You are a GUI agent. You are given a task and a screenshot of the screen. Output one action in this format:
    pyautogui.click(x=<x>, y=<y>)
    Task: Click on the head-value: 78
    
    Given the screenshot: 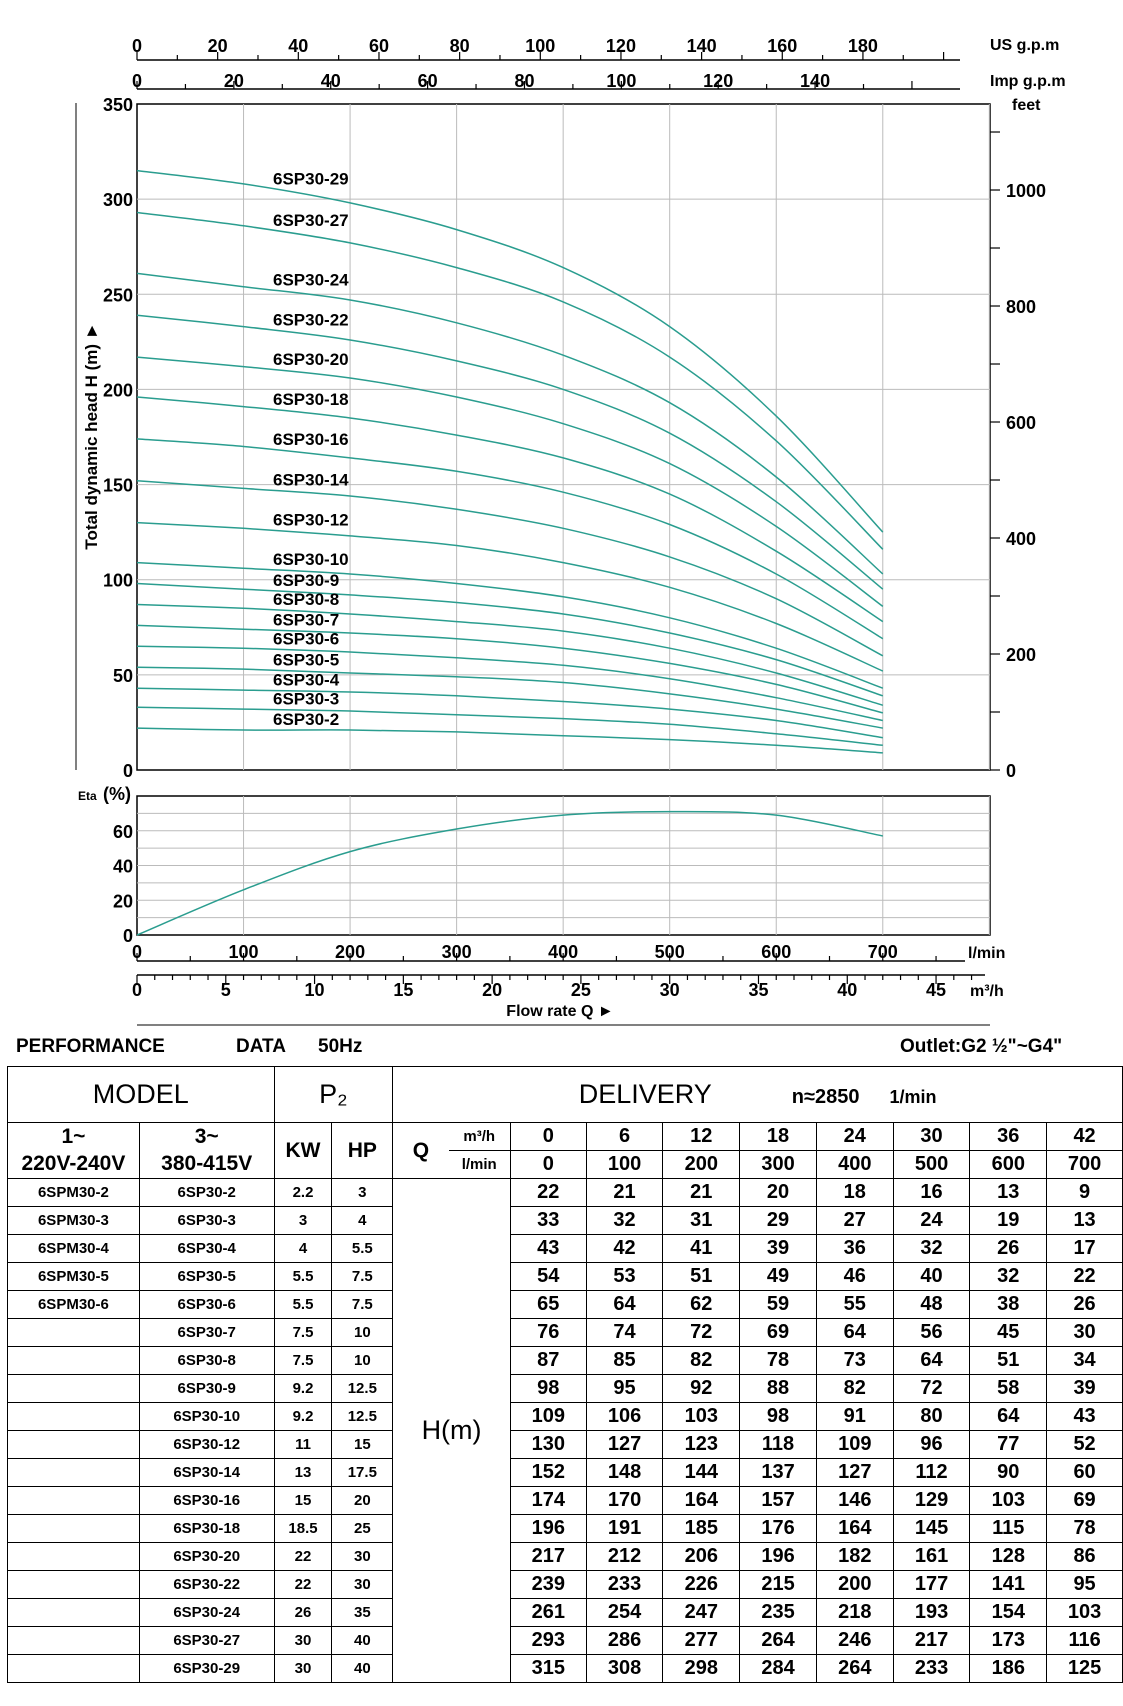 What is the action you would take?
    pyautogui.click(x=1084, y=1528)
    